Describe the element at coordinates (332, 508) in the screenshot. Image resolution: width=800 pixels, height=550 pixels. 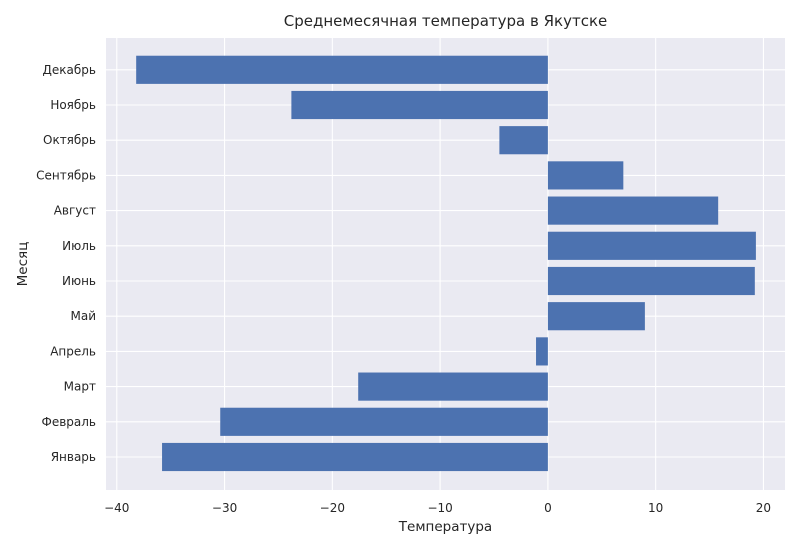
I see `x-tick-label: −20` at that location.